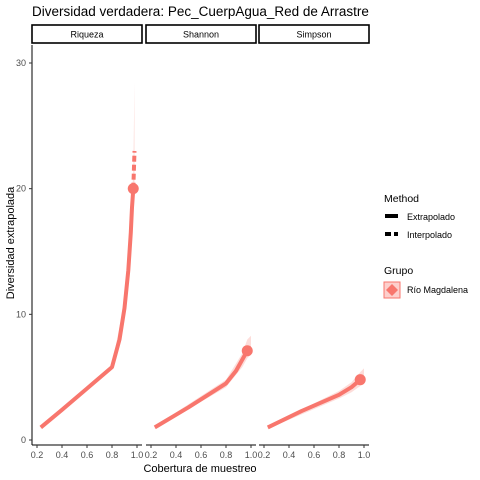  Describe the element at coordinates (264, 455) in the screenshot. I see `x-tick-label-simpson-0: 0.2` at that location.